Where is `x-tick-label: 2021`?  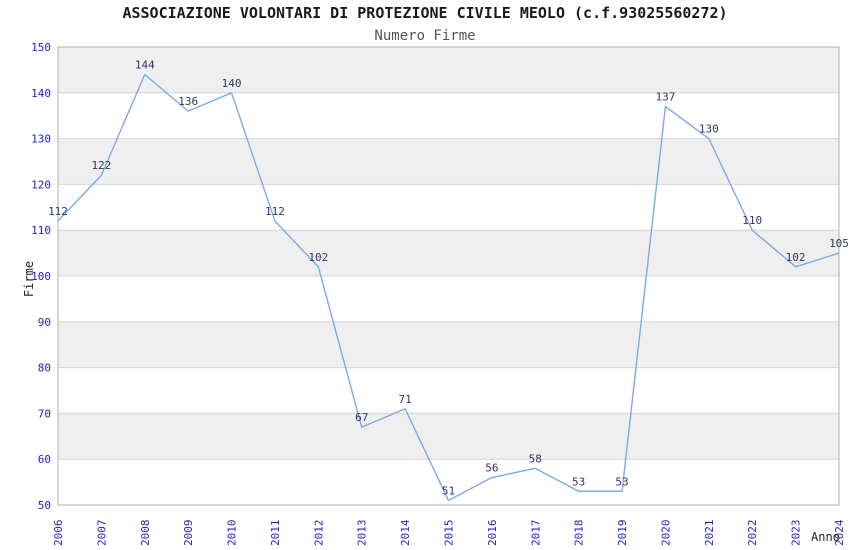
x-tick-label: 2021 is located at coordinates (709, 533).